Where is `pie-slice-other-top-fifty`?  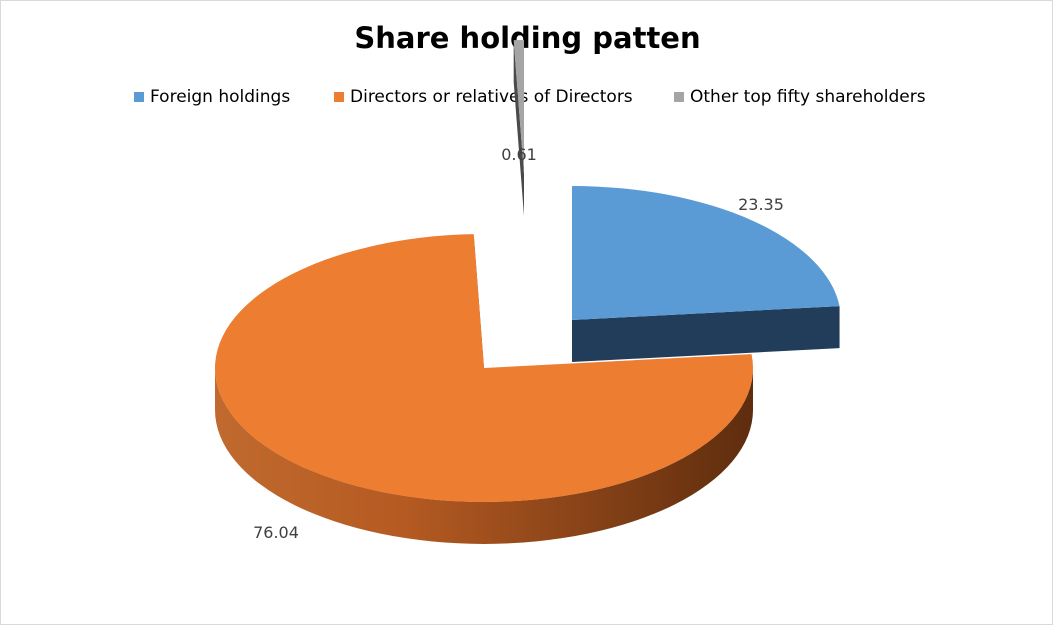 pie-slice-other-top-fifty is located at coordinates (518, 107).